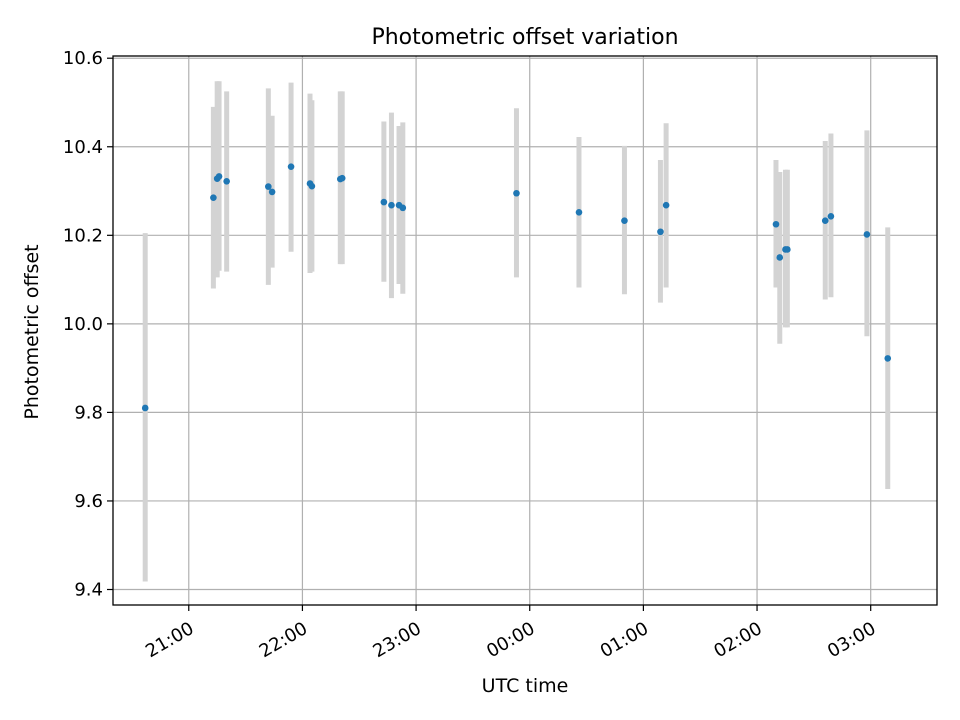  Describe the element at coordinates (83, 324) in the screenshot. I see `y-tick-label: 10.0` at that location.